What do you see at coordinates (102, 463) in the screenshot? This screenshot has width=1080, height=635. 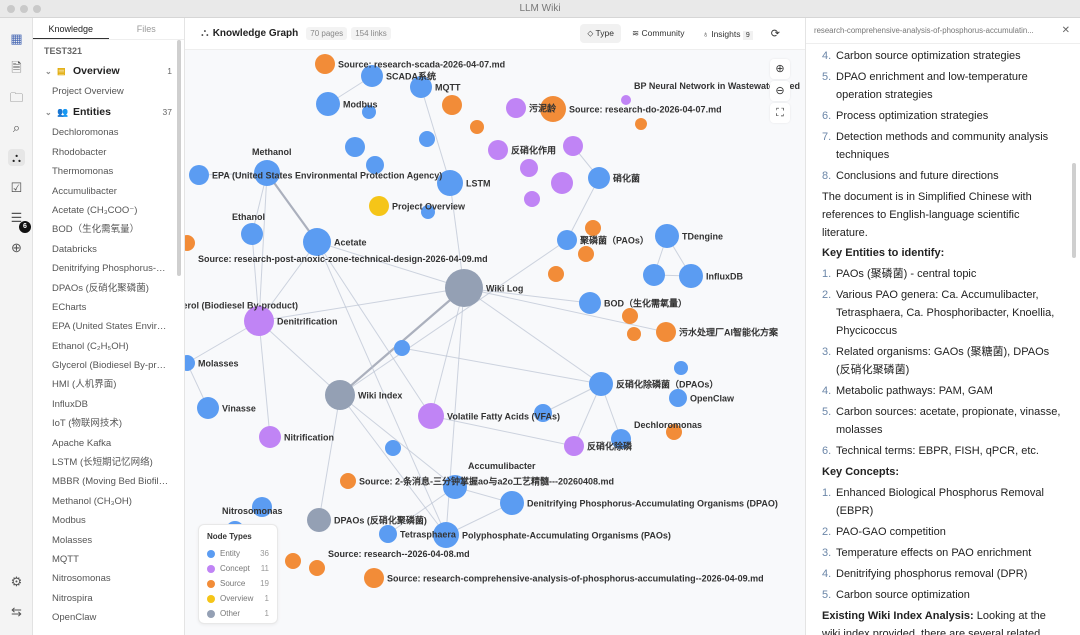 I see `sidebar-item: LSTM (长短期记忆网络)` at bounding box center [102, 463].